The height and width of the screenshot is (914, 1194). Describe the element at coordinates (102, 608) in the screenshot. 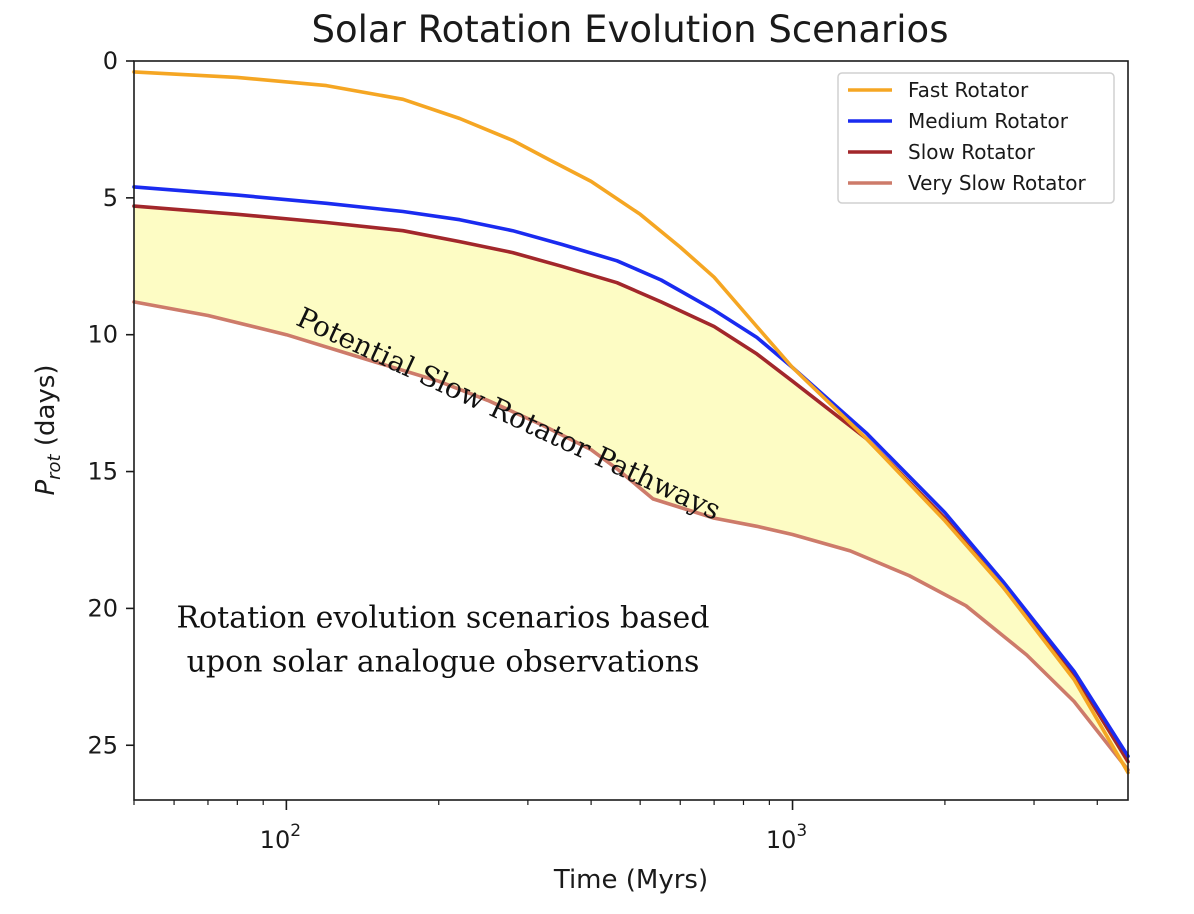

I see `y-tick-label: 20` at that location.